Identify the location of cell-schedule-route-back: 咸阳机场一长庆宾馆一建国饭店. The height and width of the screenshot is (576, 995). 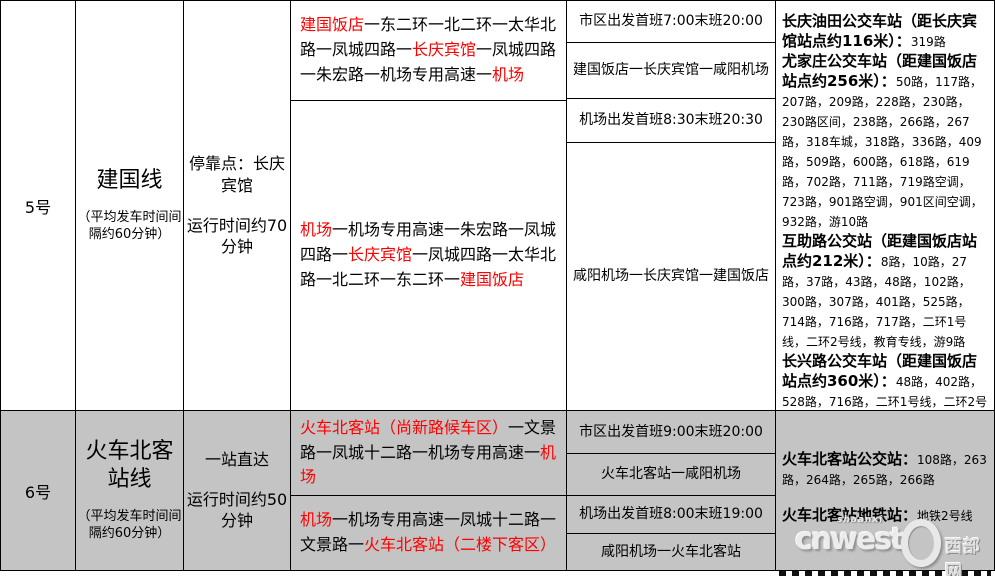
(671, 276).